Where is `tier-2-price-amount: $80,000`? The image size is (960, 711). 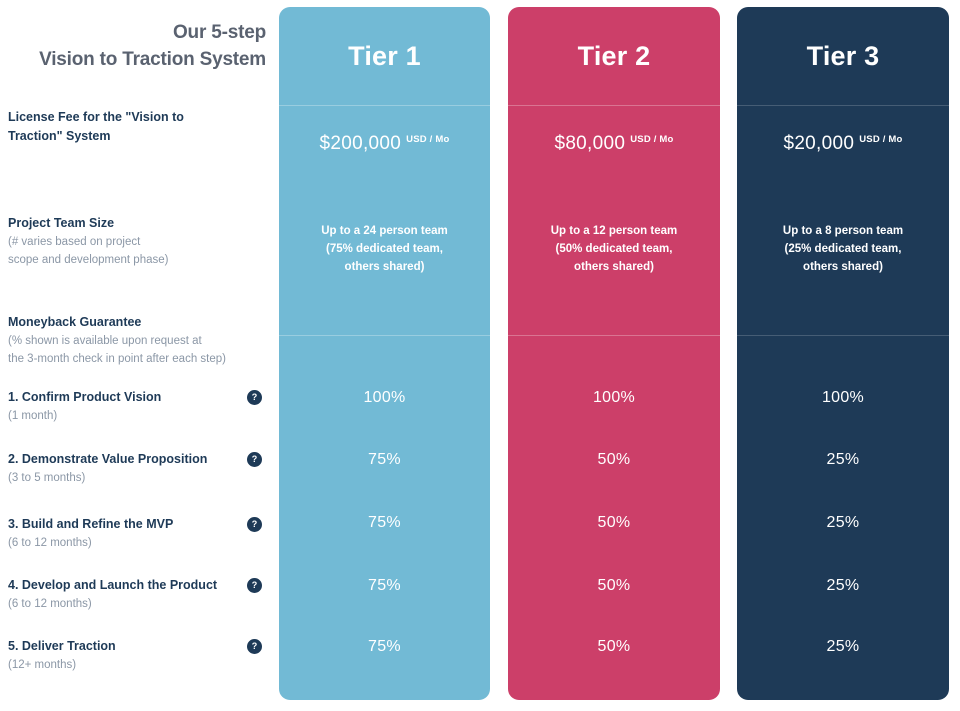
tier-2-price-amount: $80,000 is located at coordinates (590, 143).